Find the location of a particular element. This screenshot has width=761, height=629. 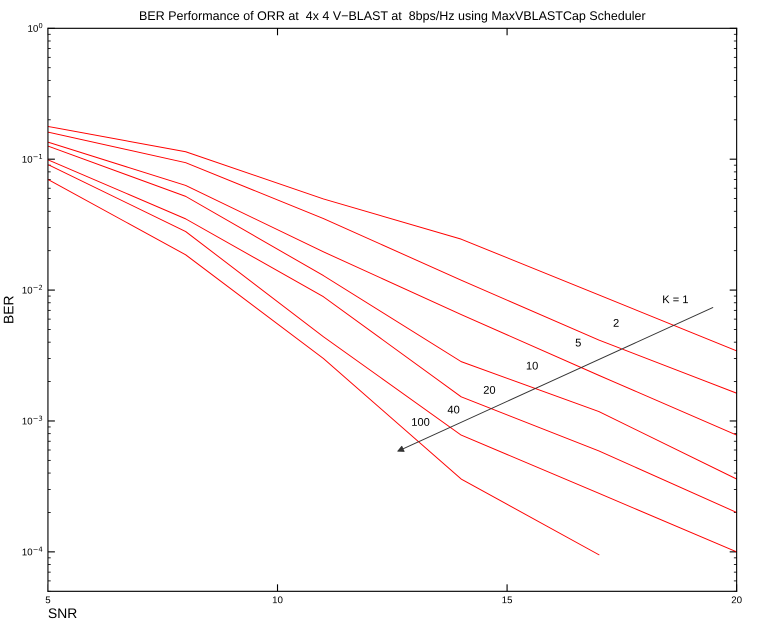

annotation: 100 is located at coordinates (421, 422).